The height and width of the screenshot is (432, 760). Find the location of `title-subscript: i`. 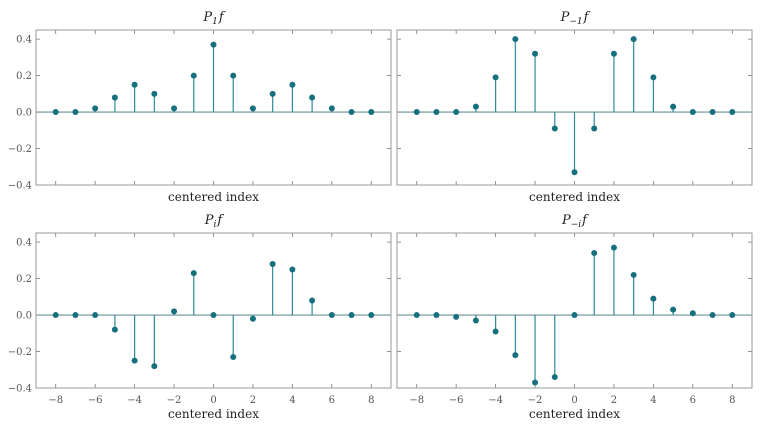

title-subscript: i is located at coordinates (215, 225).